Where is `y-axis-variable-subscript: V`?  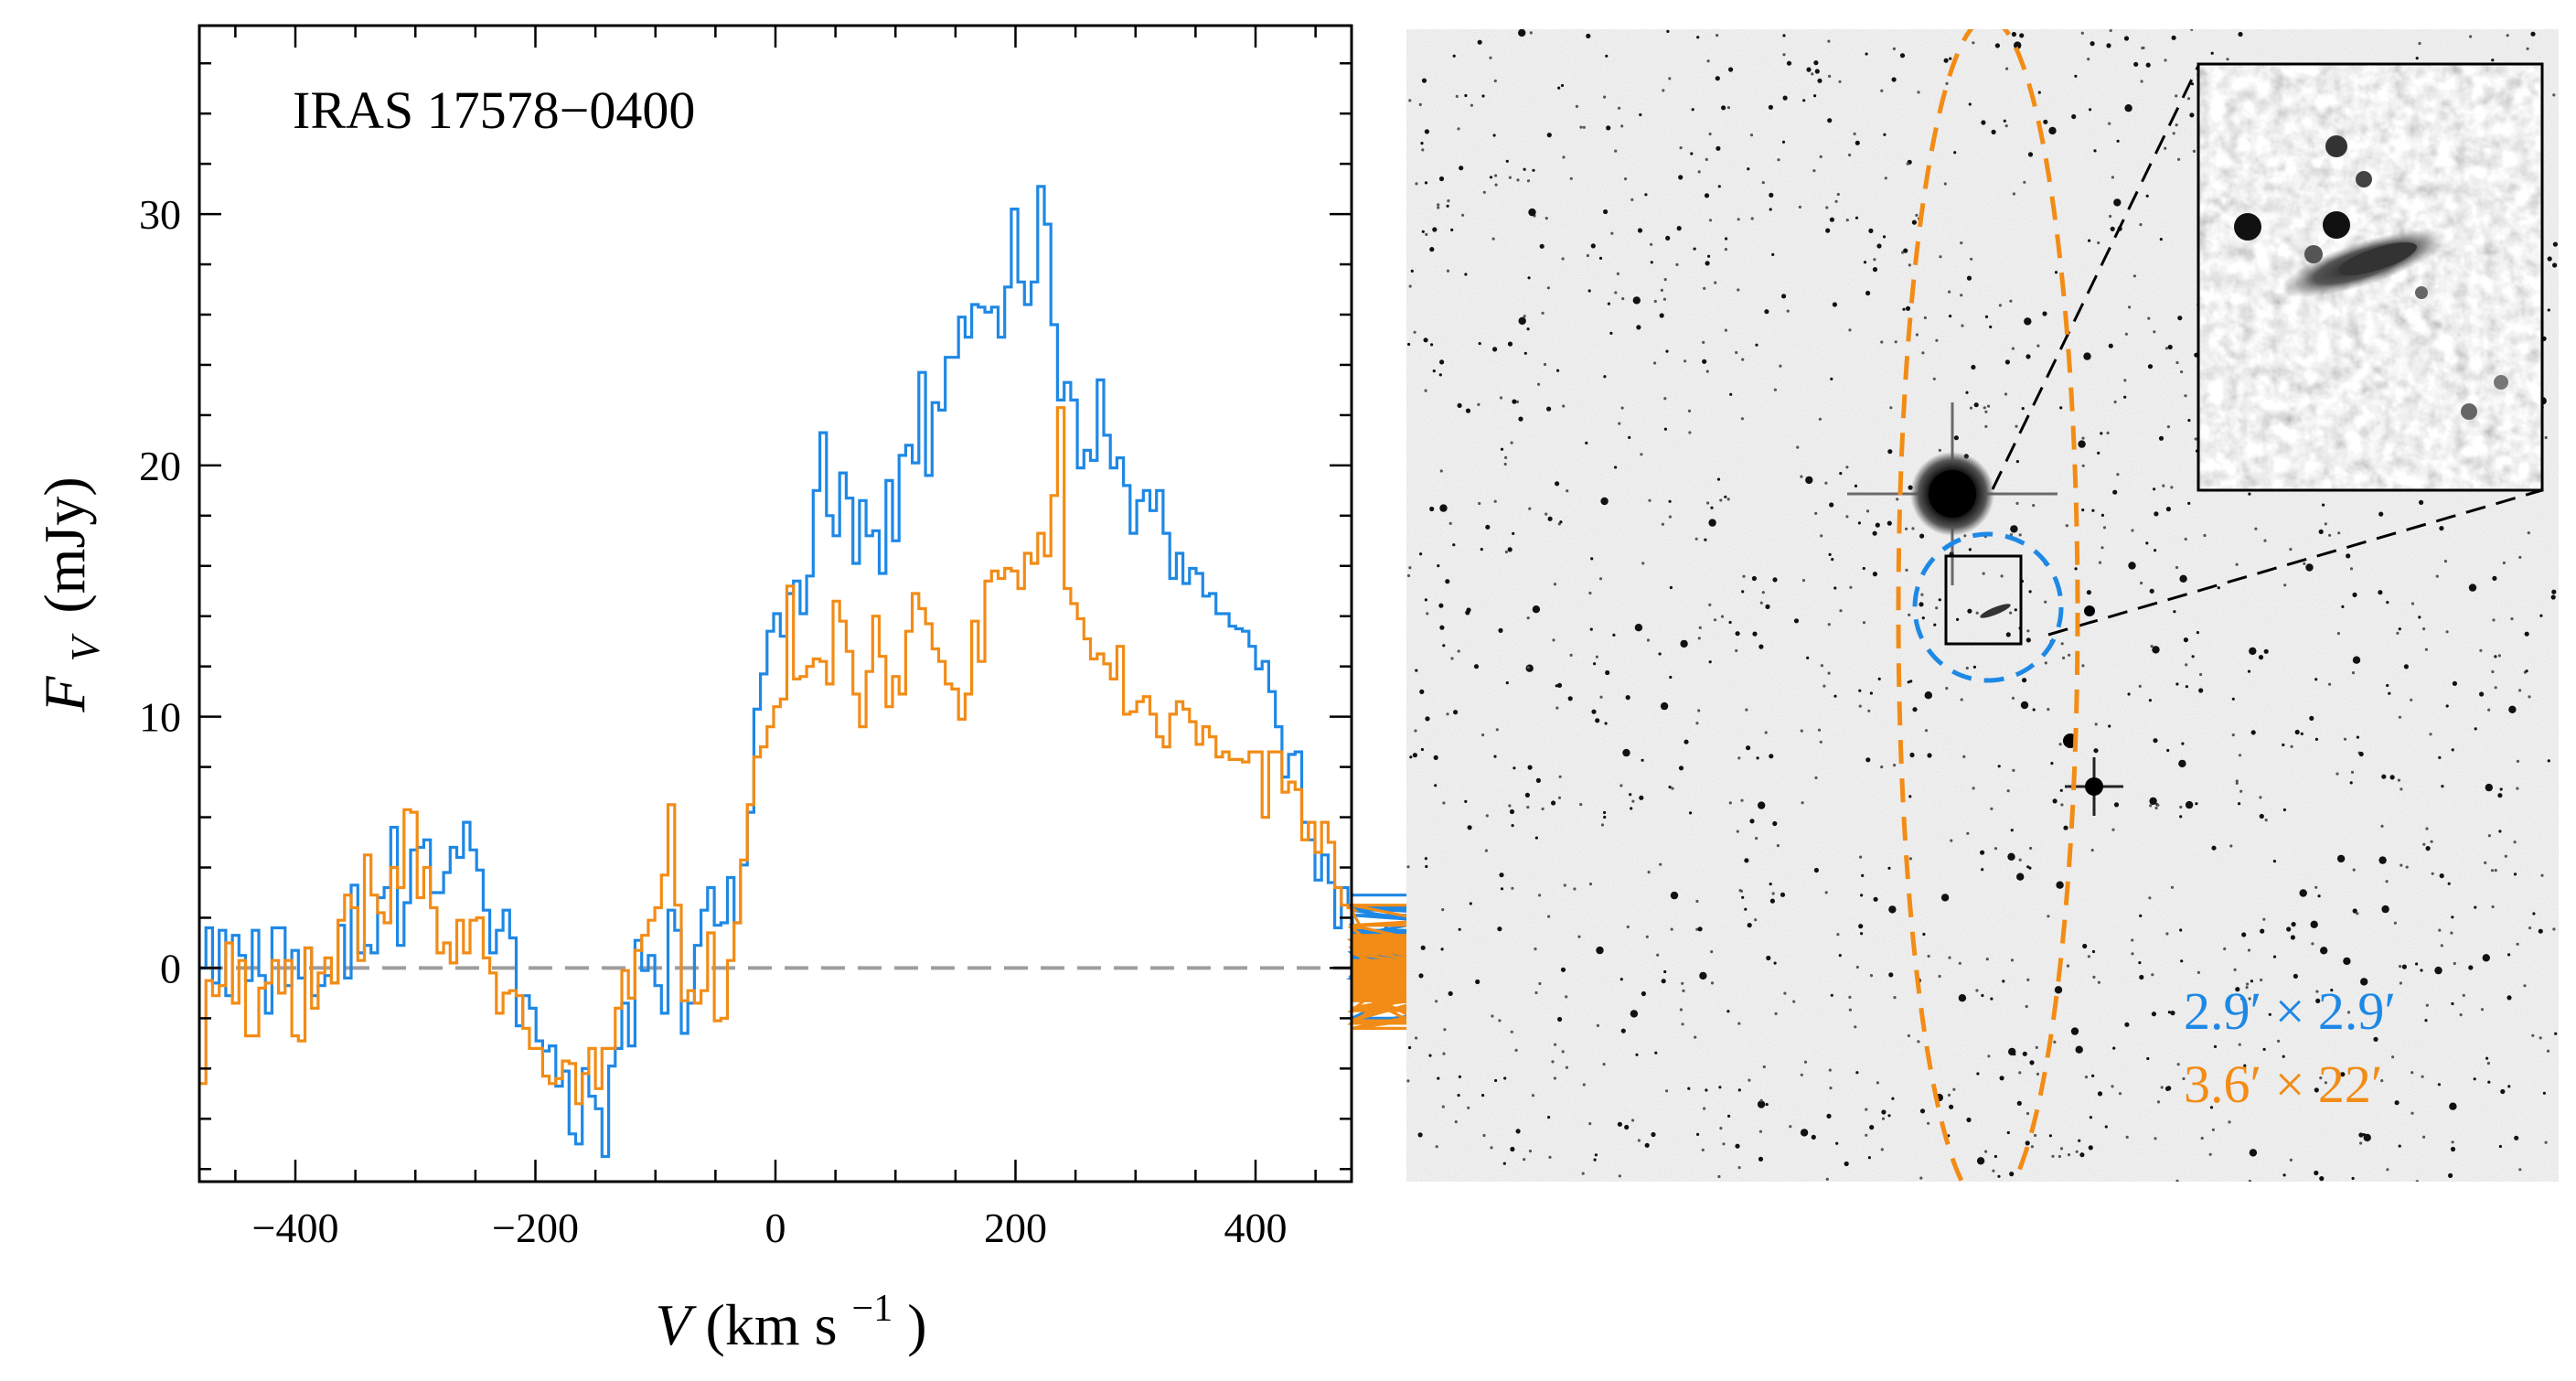 y-axis-variable-subscript: V is located at coordinates (85, 647).